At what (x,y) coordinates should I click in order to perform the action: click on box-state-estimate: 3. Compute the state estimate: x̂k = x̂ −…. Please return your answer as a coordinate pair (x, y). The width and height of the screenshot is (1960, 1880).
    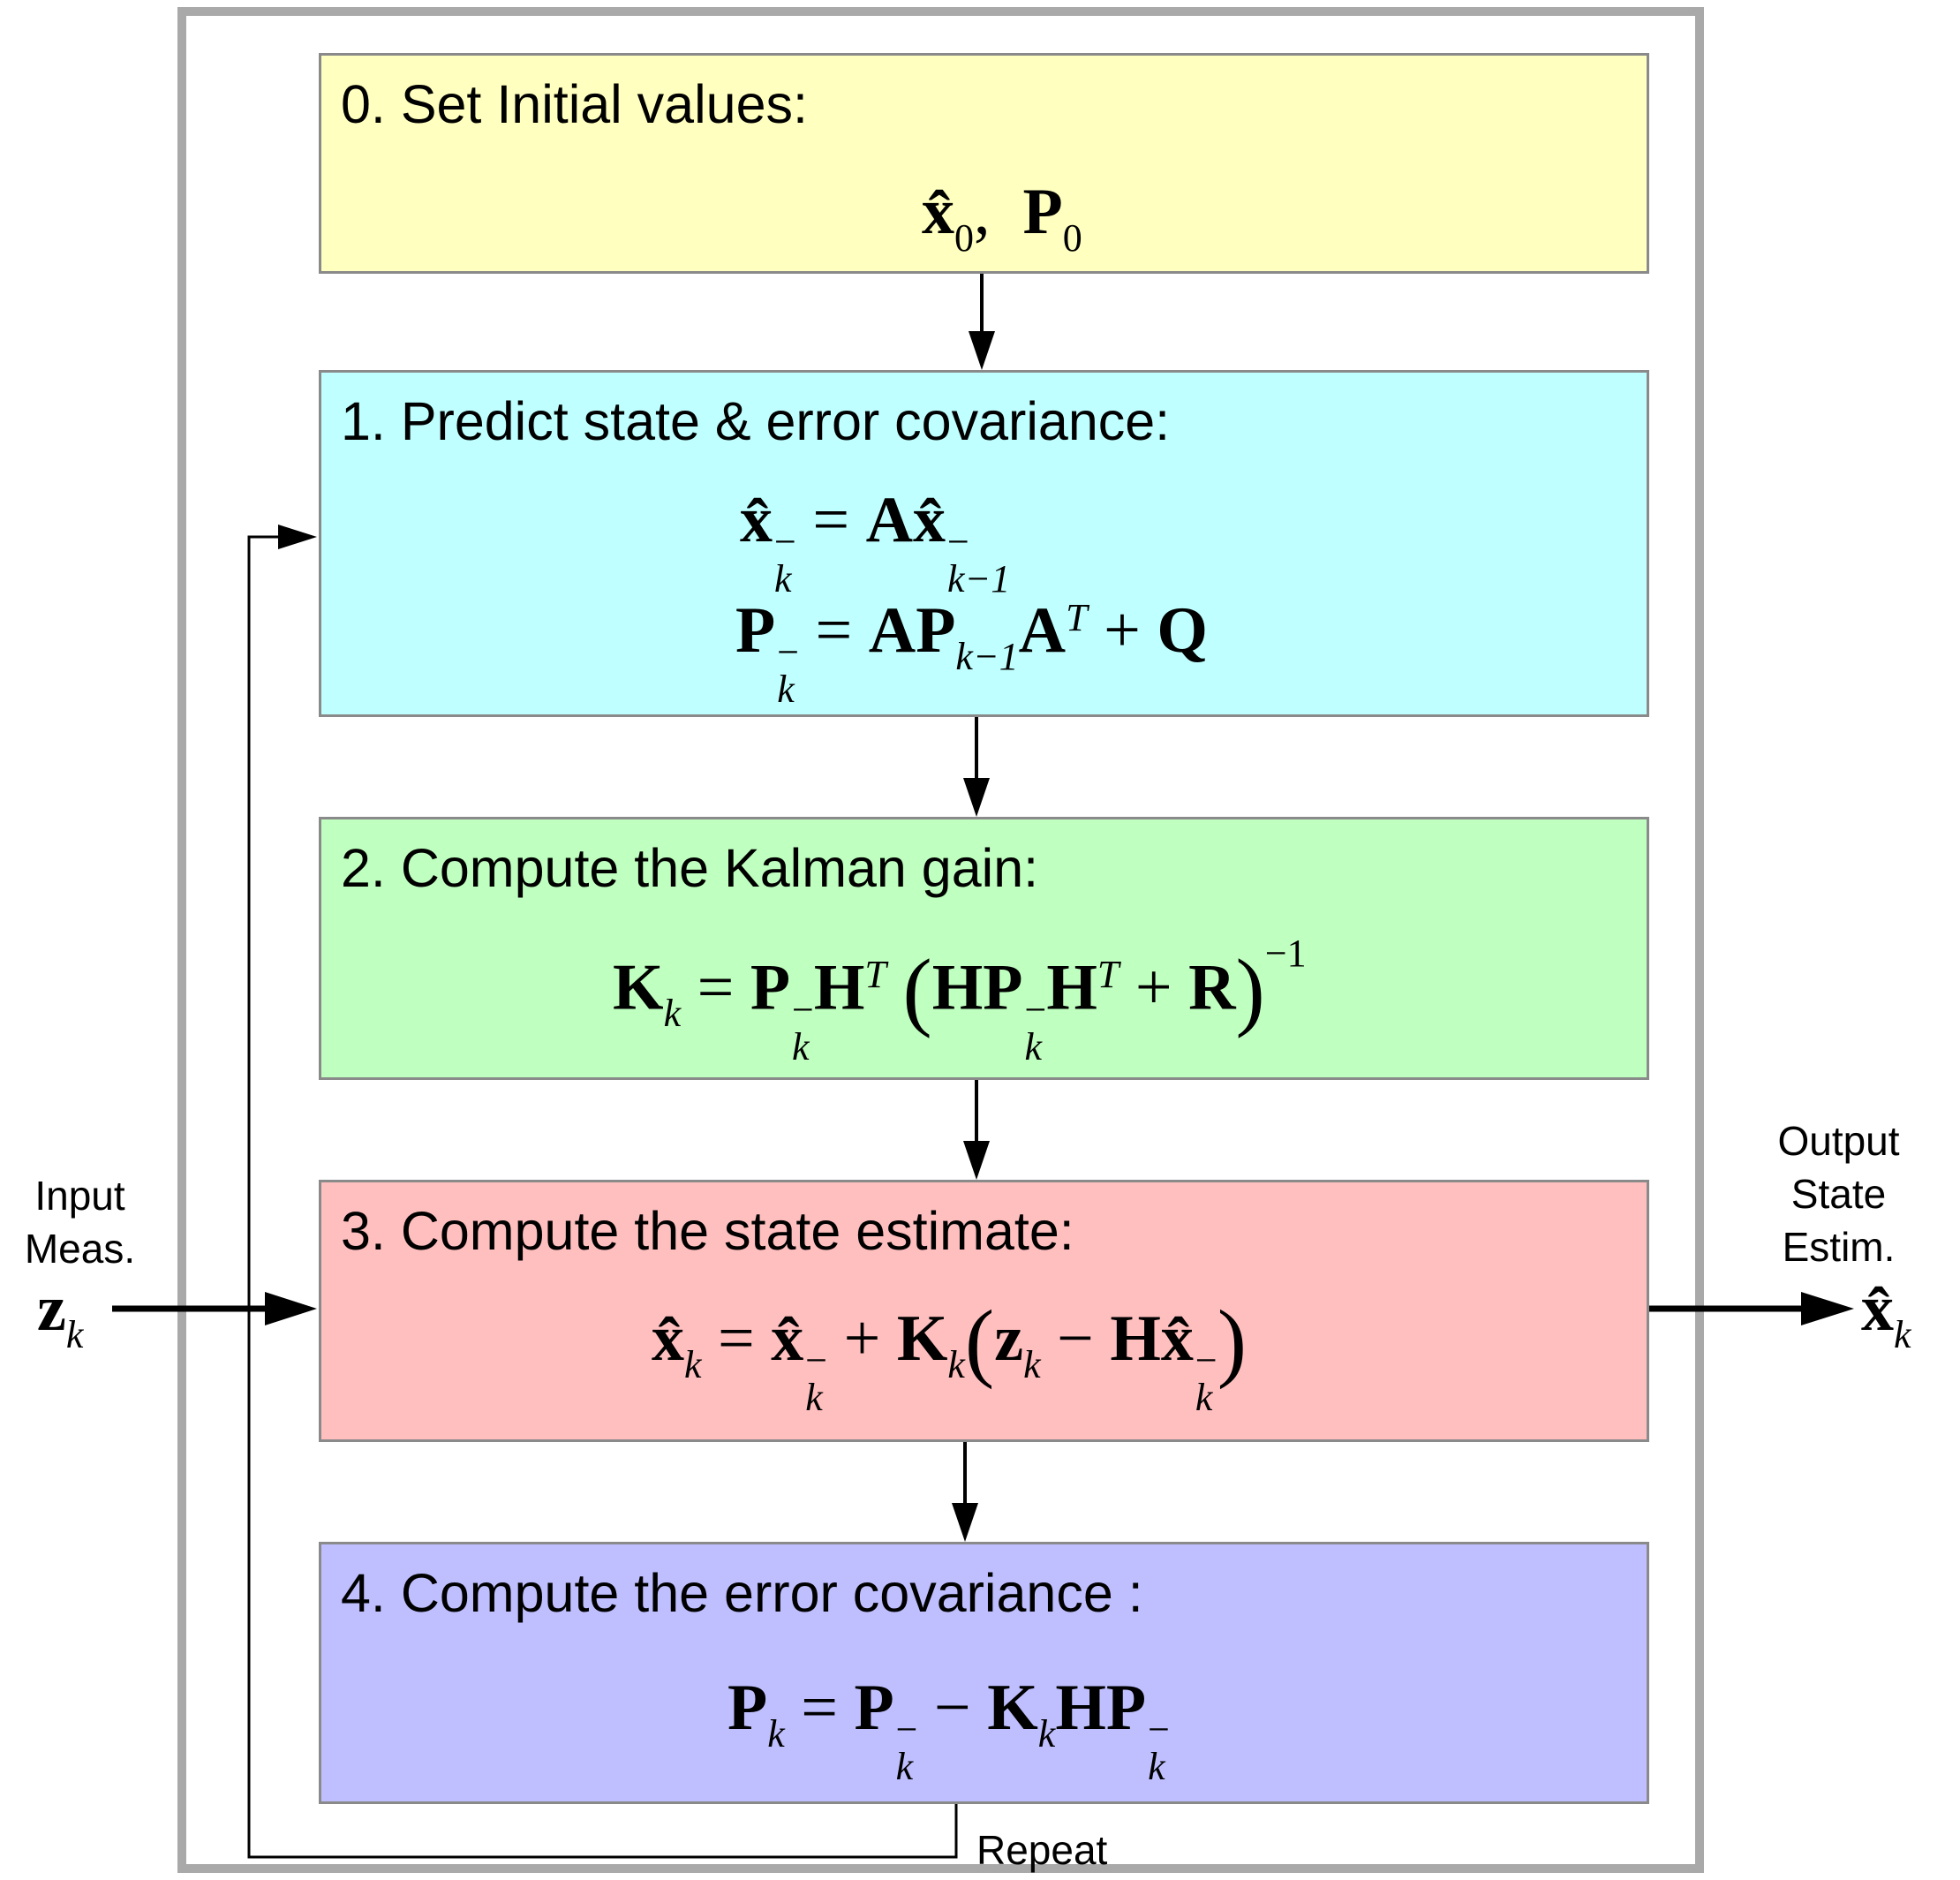
    Looking at the image, I should click on (984, 1311).